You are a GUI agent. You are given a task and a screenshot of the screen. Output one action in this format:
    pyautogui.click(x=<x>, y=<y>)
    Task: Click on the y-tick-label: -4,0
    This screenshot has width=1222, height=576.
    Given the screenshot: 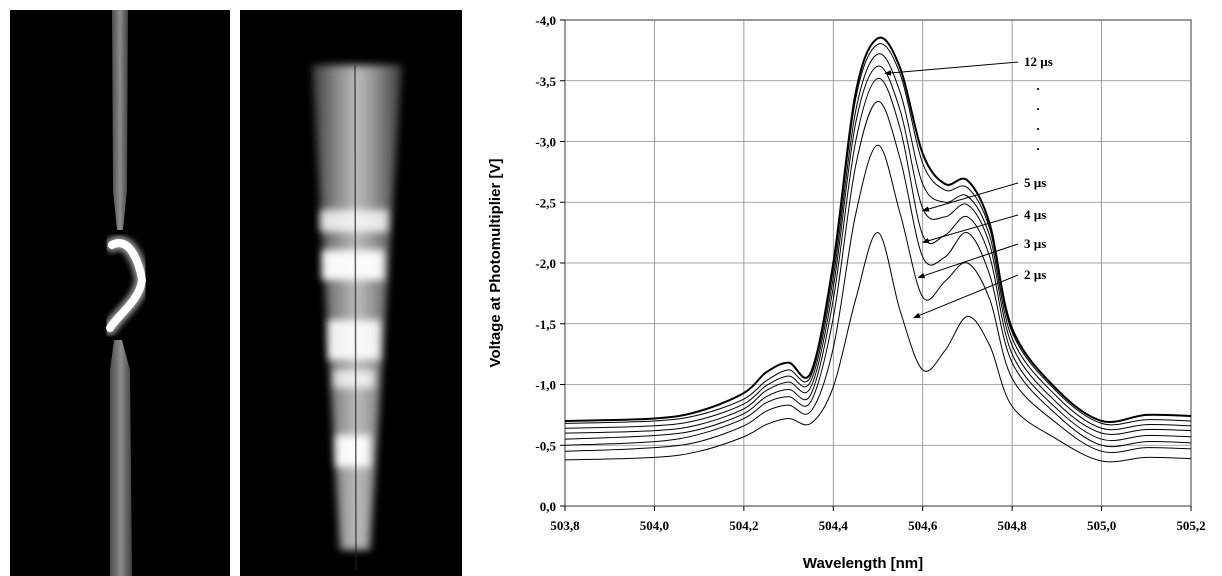 What is the action you would take?
    pyautogui.click(x=545, y=20)
    